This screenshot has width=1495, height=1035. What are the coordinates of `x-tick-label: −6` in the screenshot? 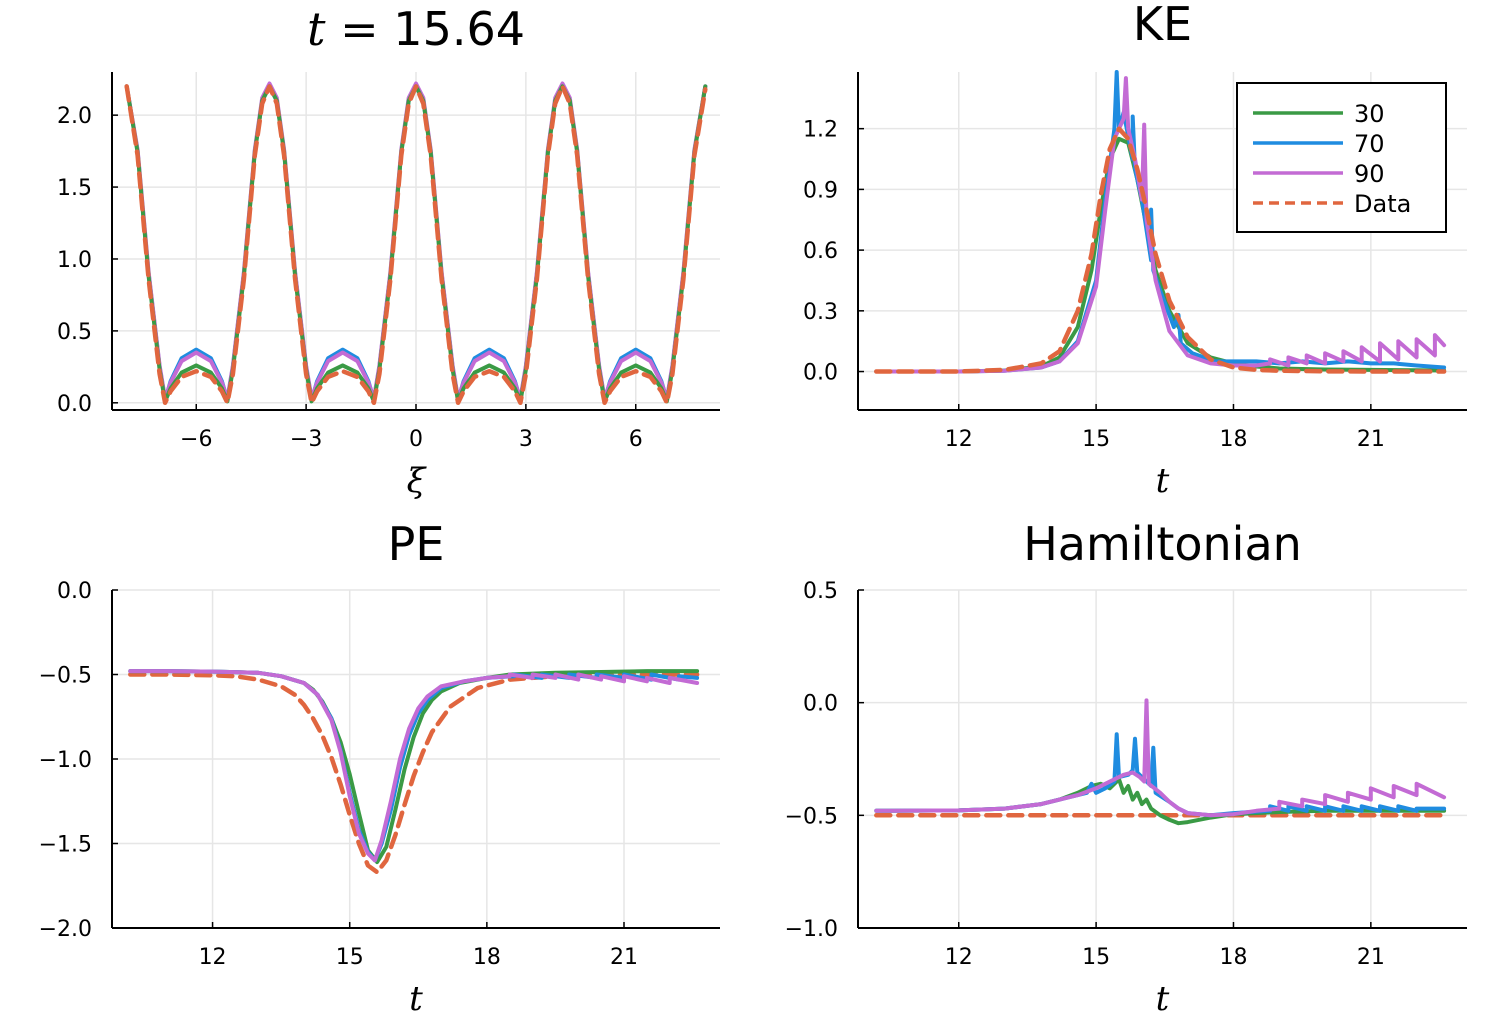 It's located at (196, 439).